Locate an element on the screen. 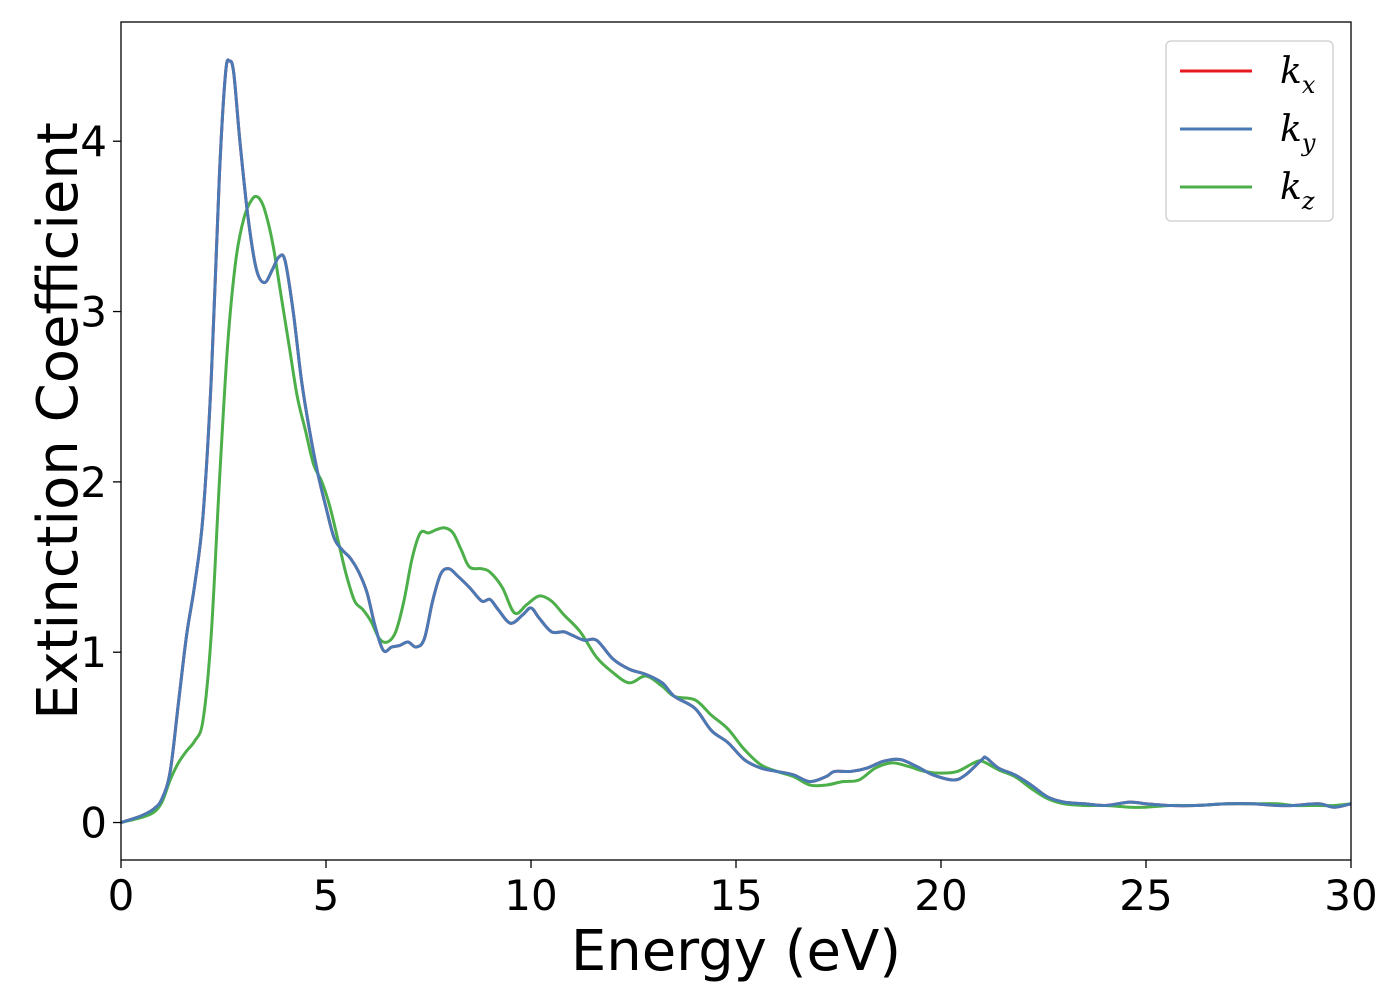 This screenshot has height=1000, width=1400. y-tick-label: 4 is located at coordinates (93, 141).